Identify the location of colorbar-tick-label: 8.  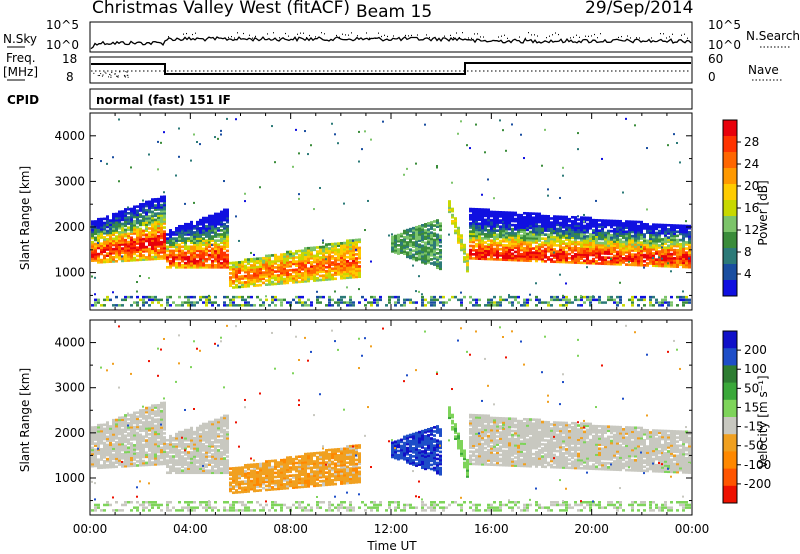
(748, 252).